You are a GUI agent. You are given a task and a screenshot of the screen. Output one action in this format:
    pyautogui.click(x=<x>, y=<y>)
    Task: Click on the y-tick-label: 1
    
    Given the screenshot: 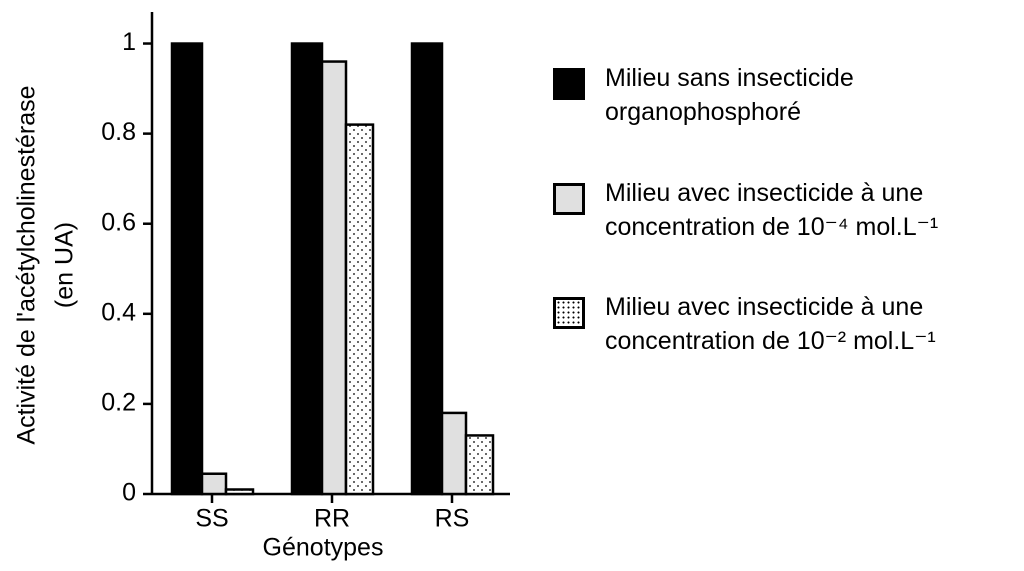 What is the action you would take?
    pyautogui.click(x=129, y=42)
    